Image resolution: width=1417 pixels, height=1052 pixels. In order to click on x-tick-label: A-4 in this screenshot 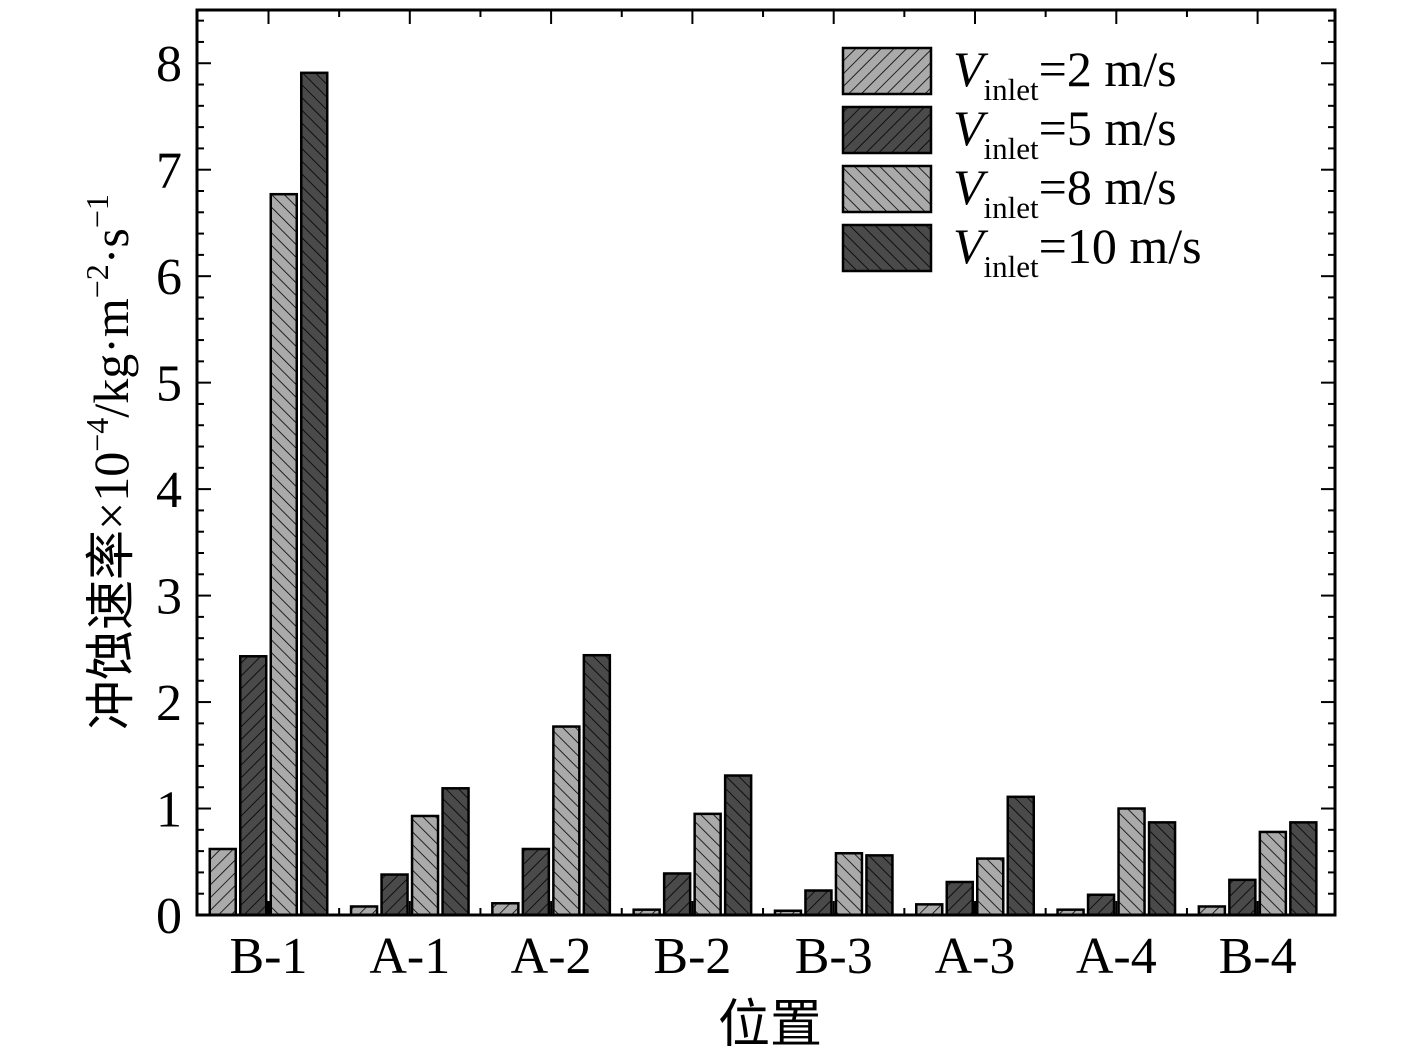, I will do `click(1116, 956)`.